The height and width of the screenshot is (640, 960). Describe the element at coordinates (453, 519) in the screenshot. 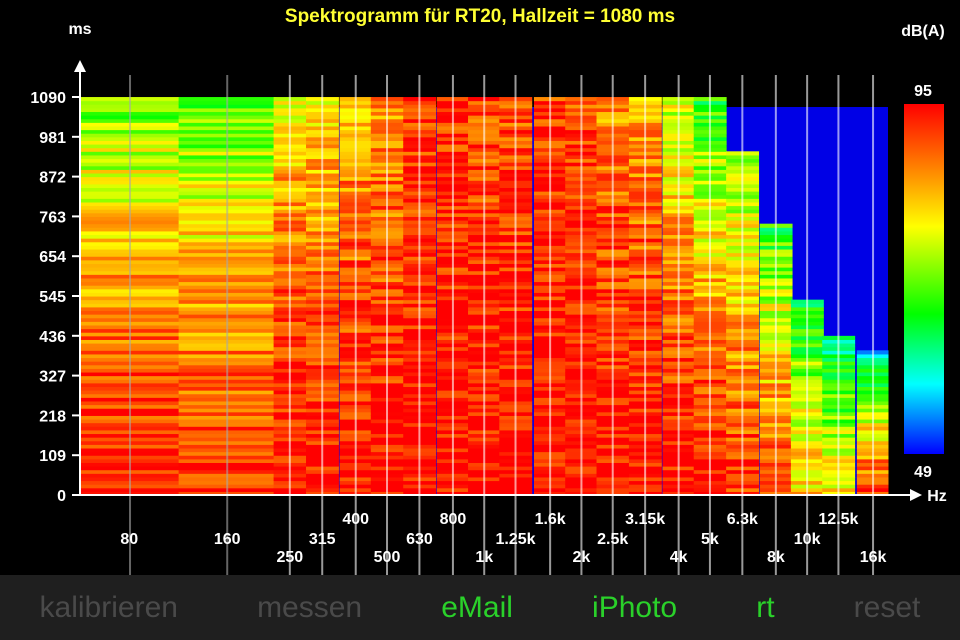

I see `x-tick-label: 800` at that location.